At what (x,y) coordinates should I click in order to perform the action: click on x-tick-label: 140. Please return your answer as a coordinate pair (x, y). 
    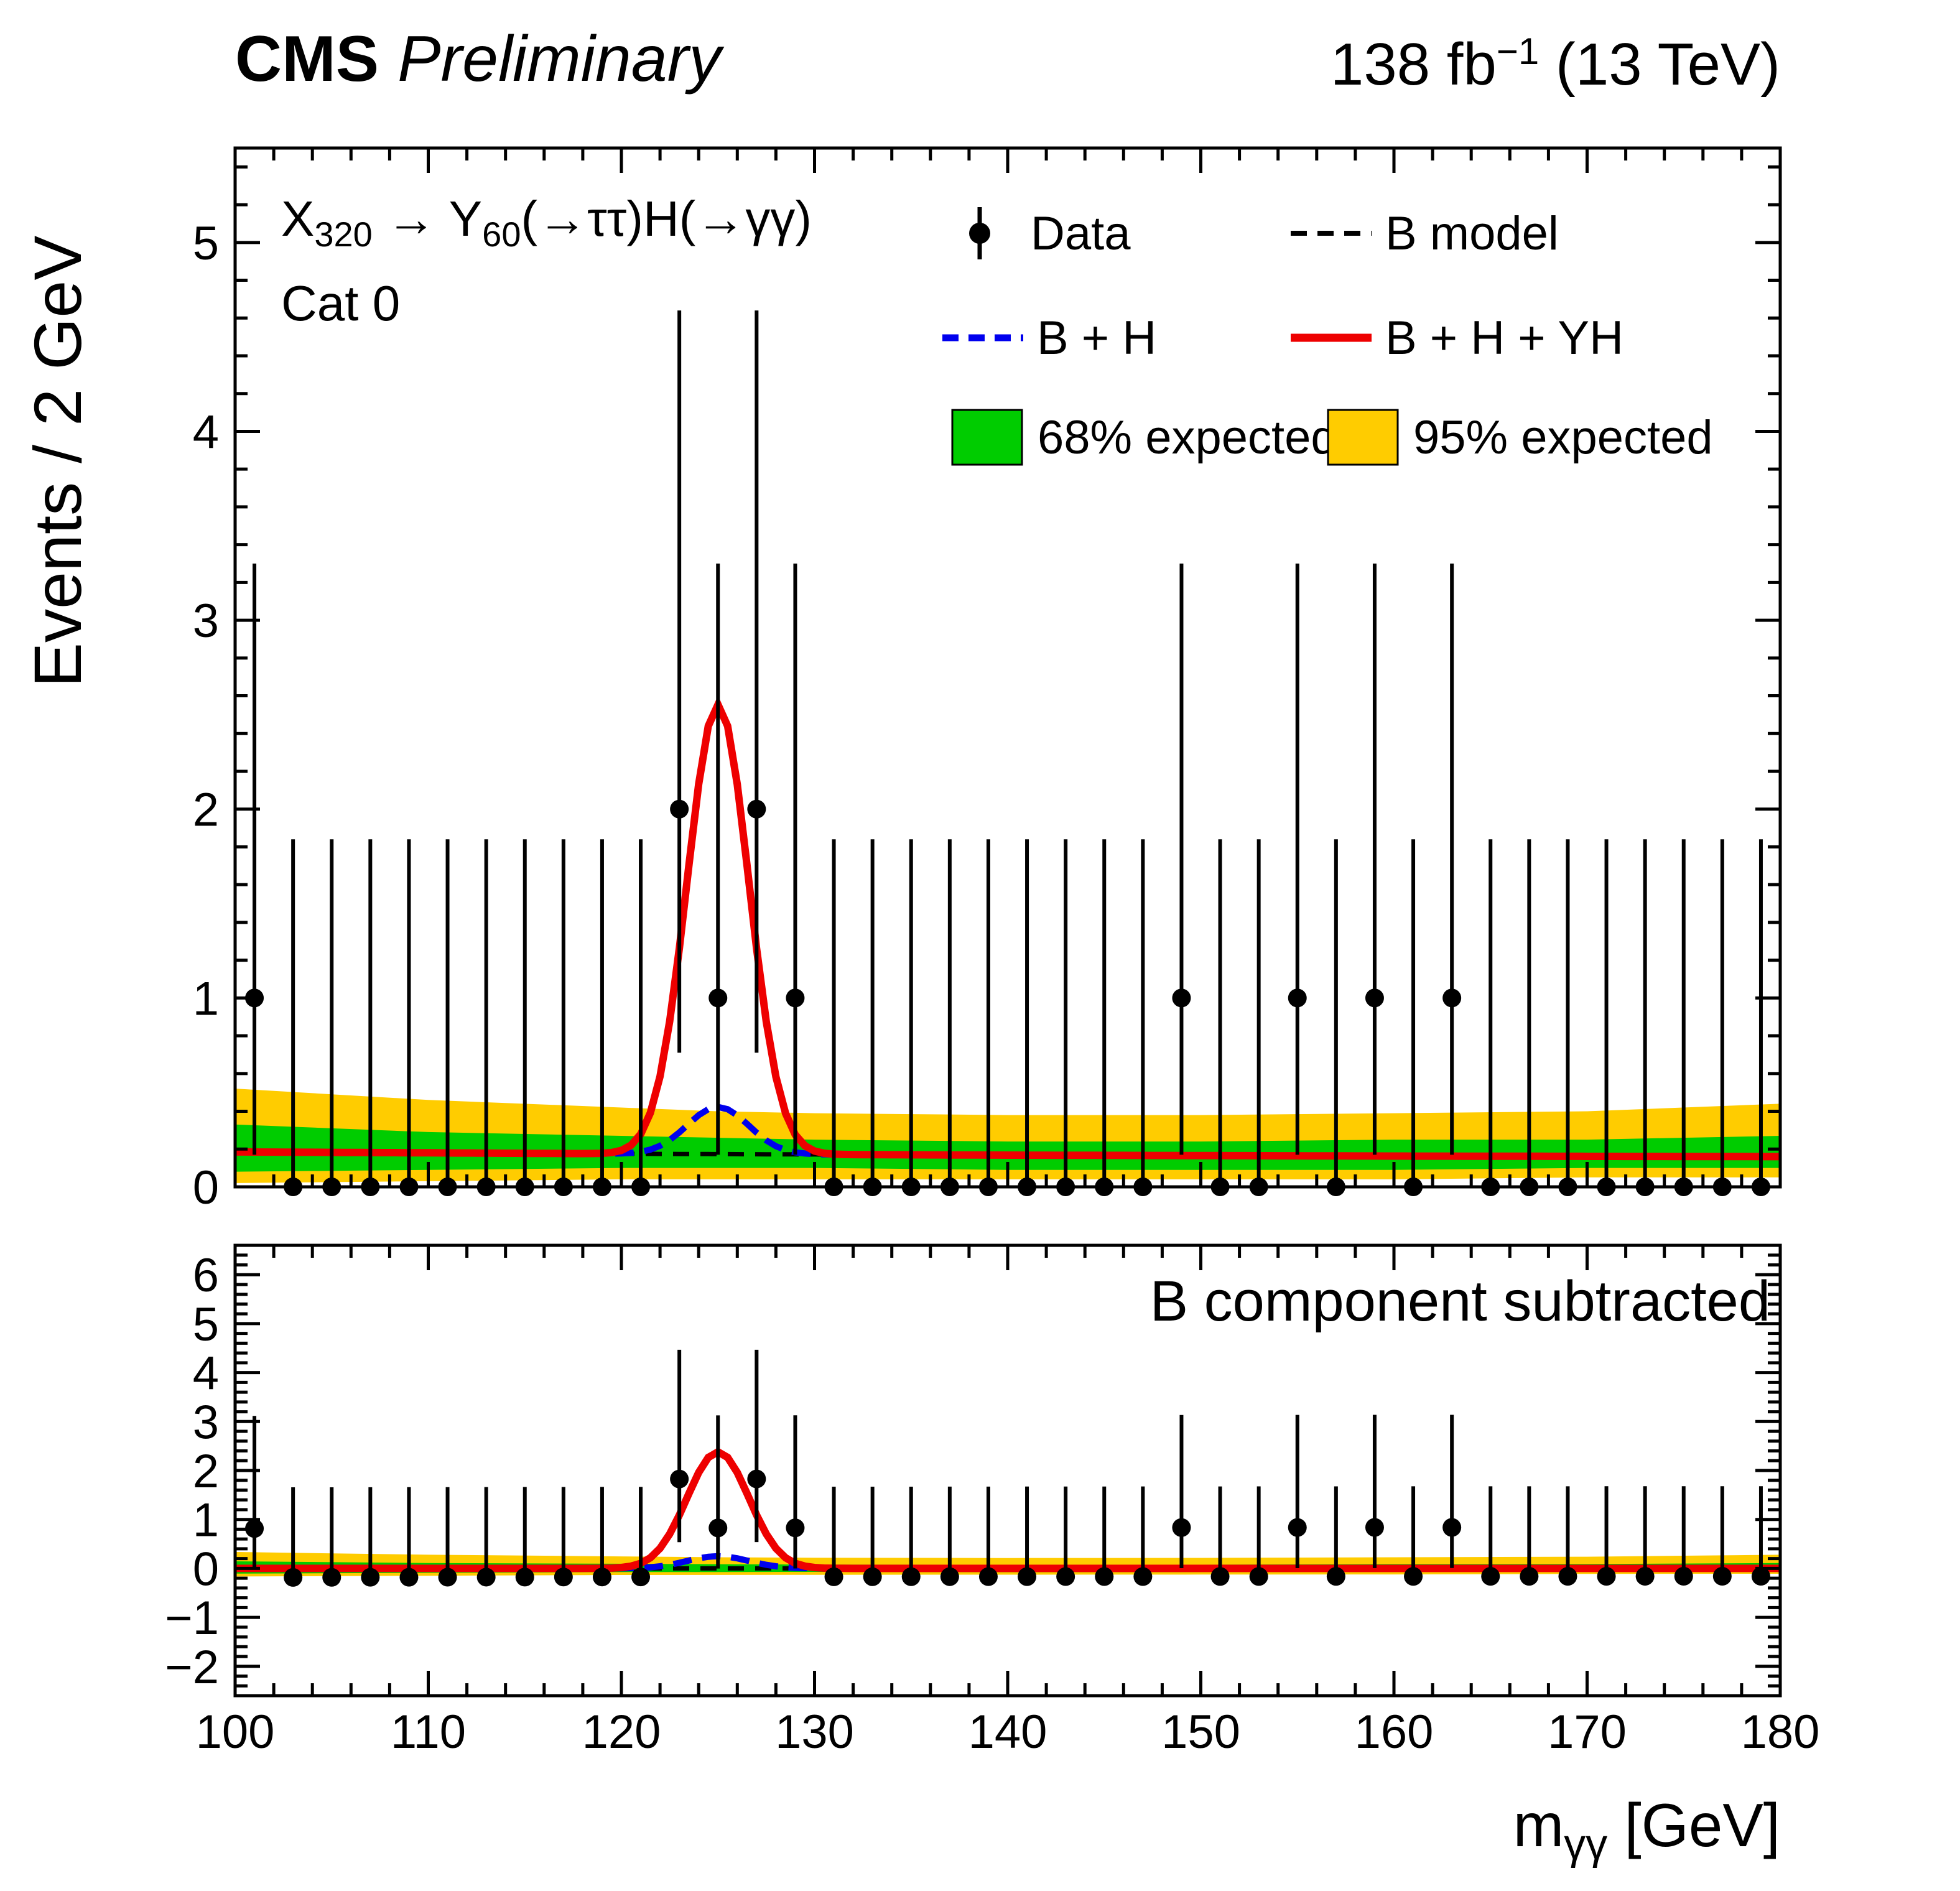
    Looking at the image, I should click on (1007, 1732).